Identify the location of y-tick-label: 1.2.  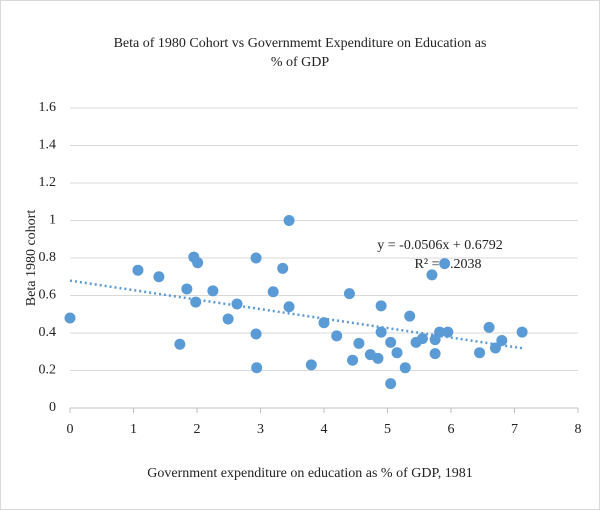
(48, 182).